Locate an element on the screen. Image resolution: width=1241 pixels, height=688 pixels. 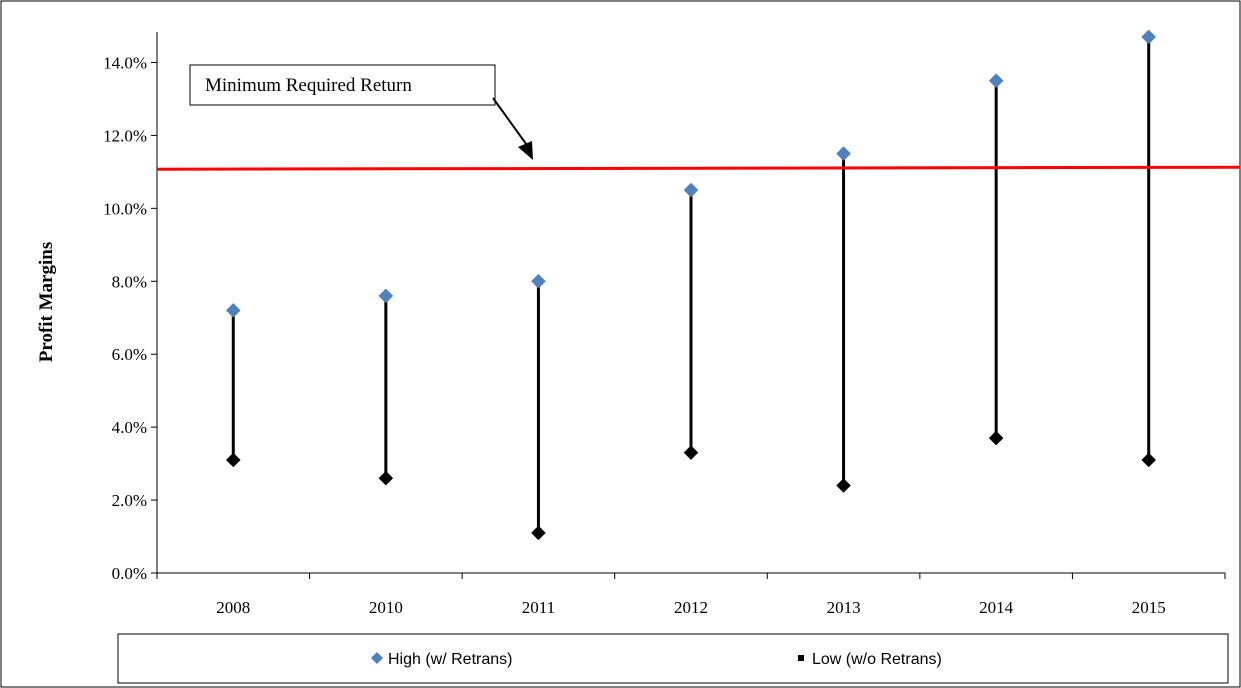
x-tick-label: 2013 is located at coordinates (844, 607).